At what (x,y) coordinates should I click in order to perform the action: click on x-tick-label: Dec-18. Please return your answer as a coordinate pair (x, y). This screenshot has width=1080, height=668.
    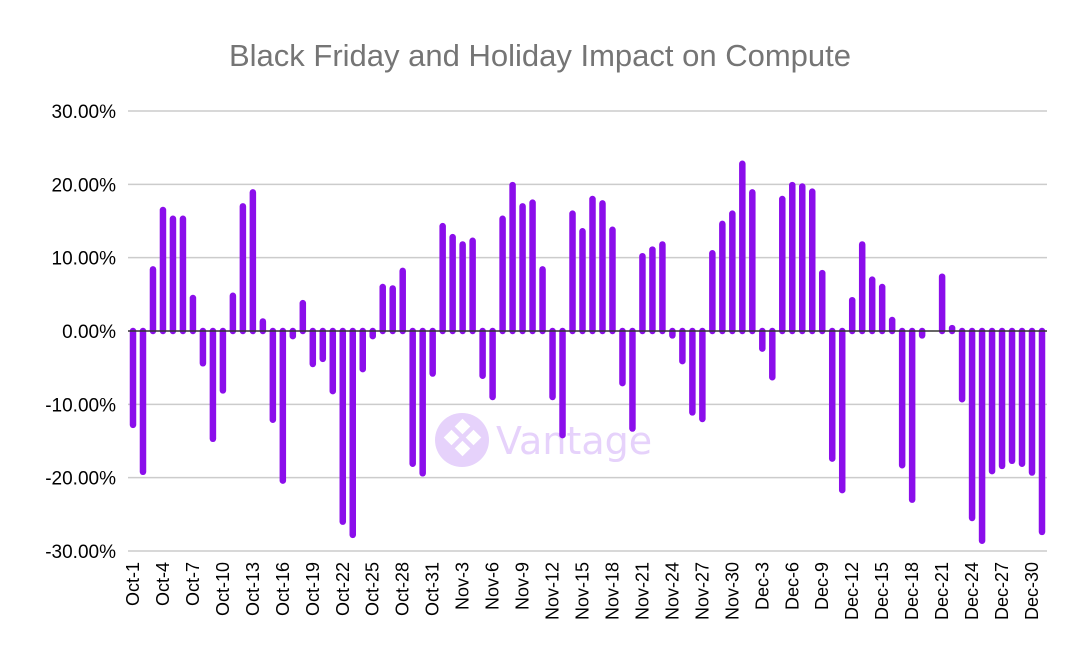
    Looking at the image, I should click on (912, 591).